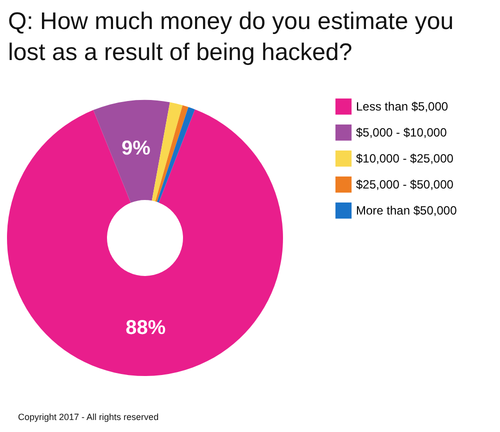  Describe the element at coordinates (405, 185) in the screenshot. I see `legend-label: $25,000 - $50,000` at that location.